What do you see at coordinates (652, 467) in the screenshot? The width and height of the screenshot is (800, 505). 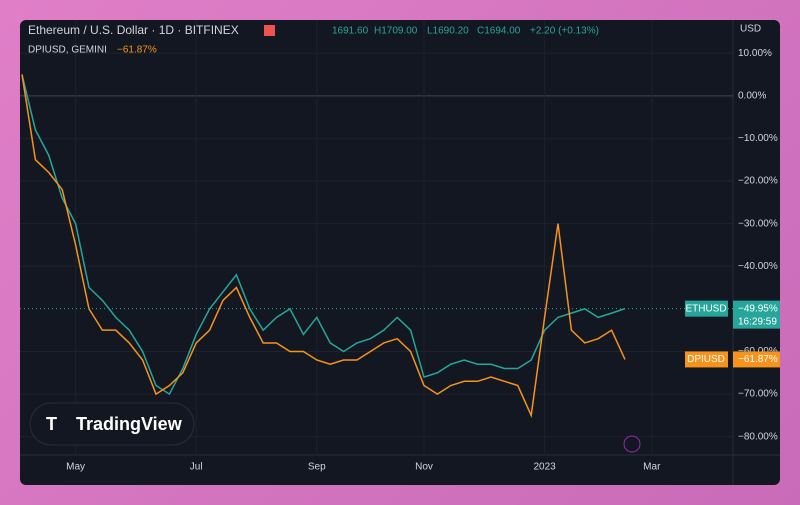 I see `x-tick-label: Mar` at bounding box center [652, 467].